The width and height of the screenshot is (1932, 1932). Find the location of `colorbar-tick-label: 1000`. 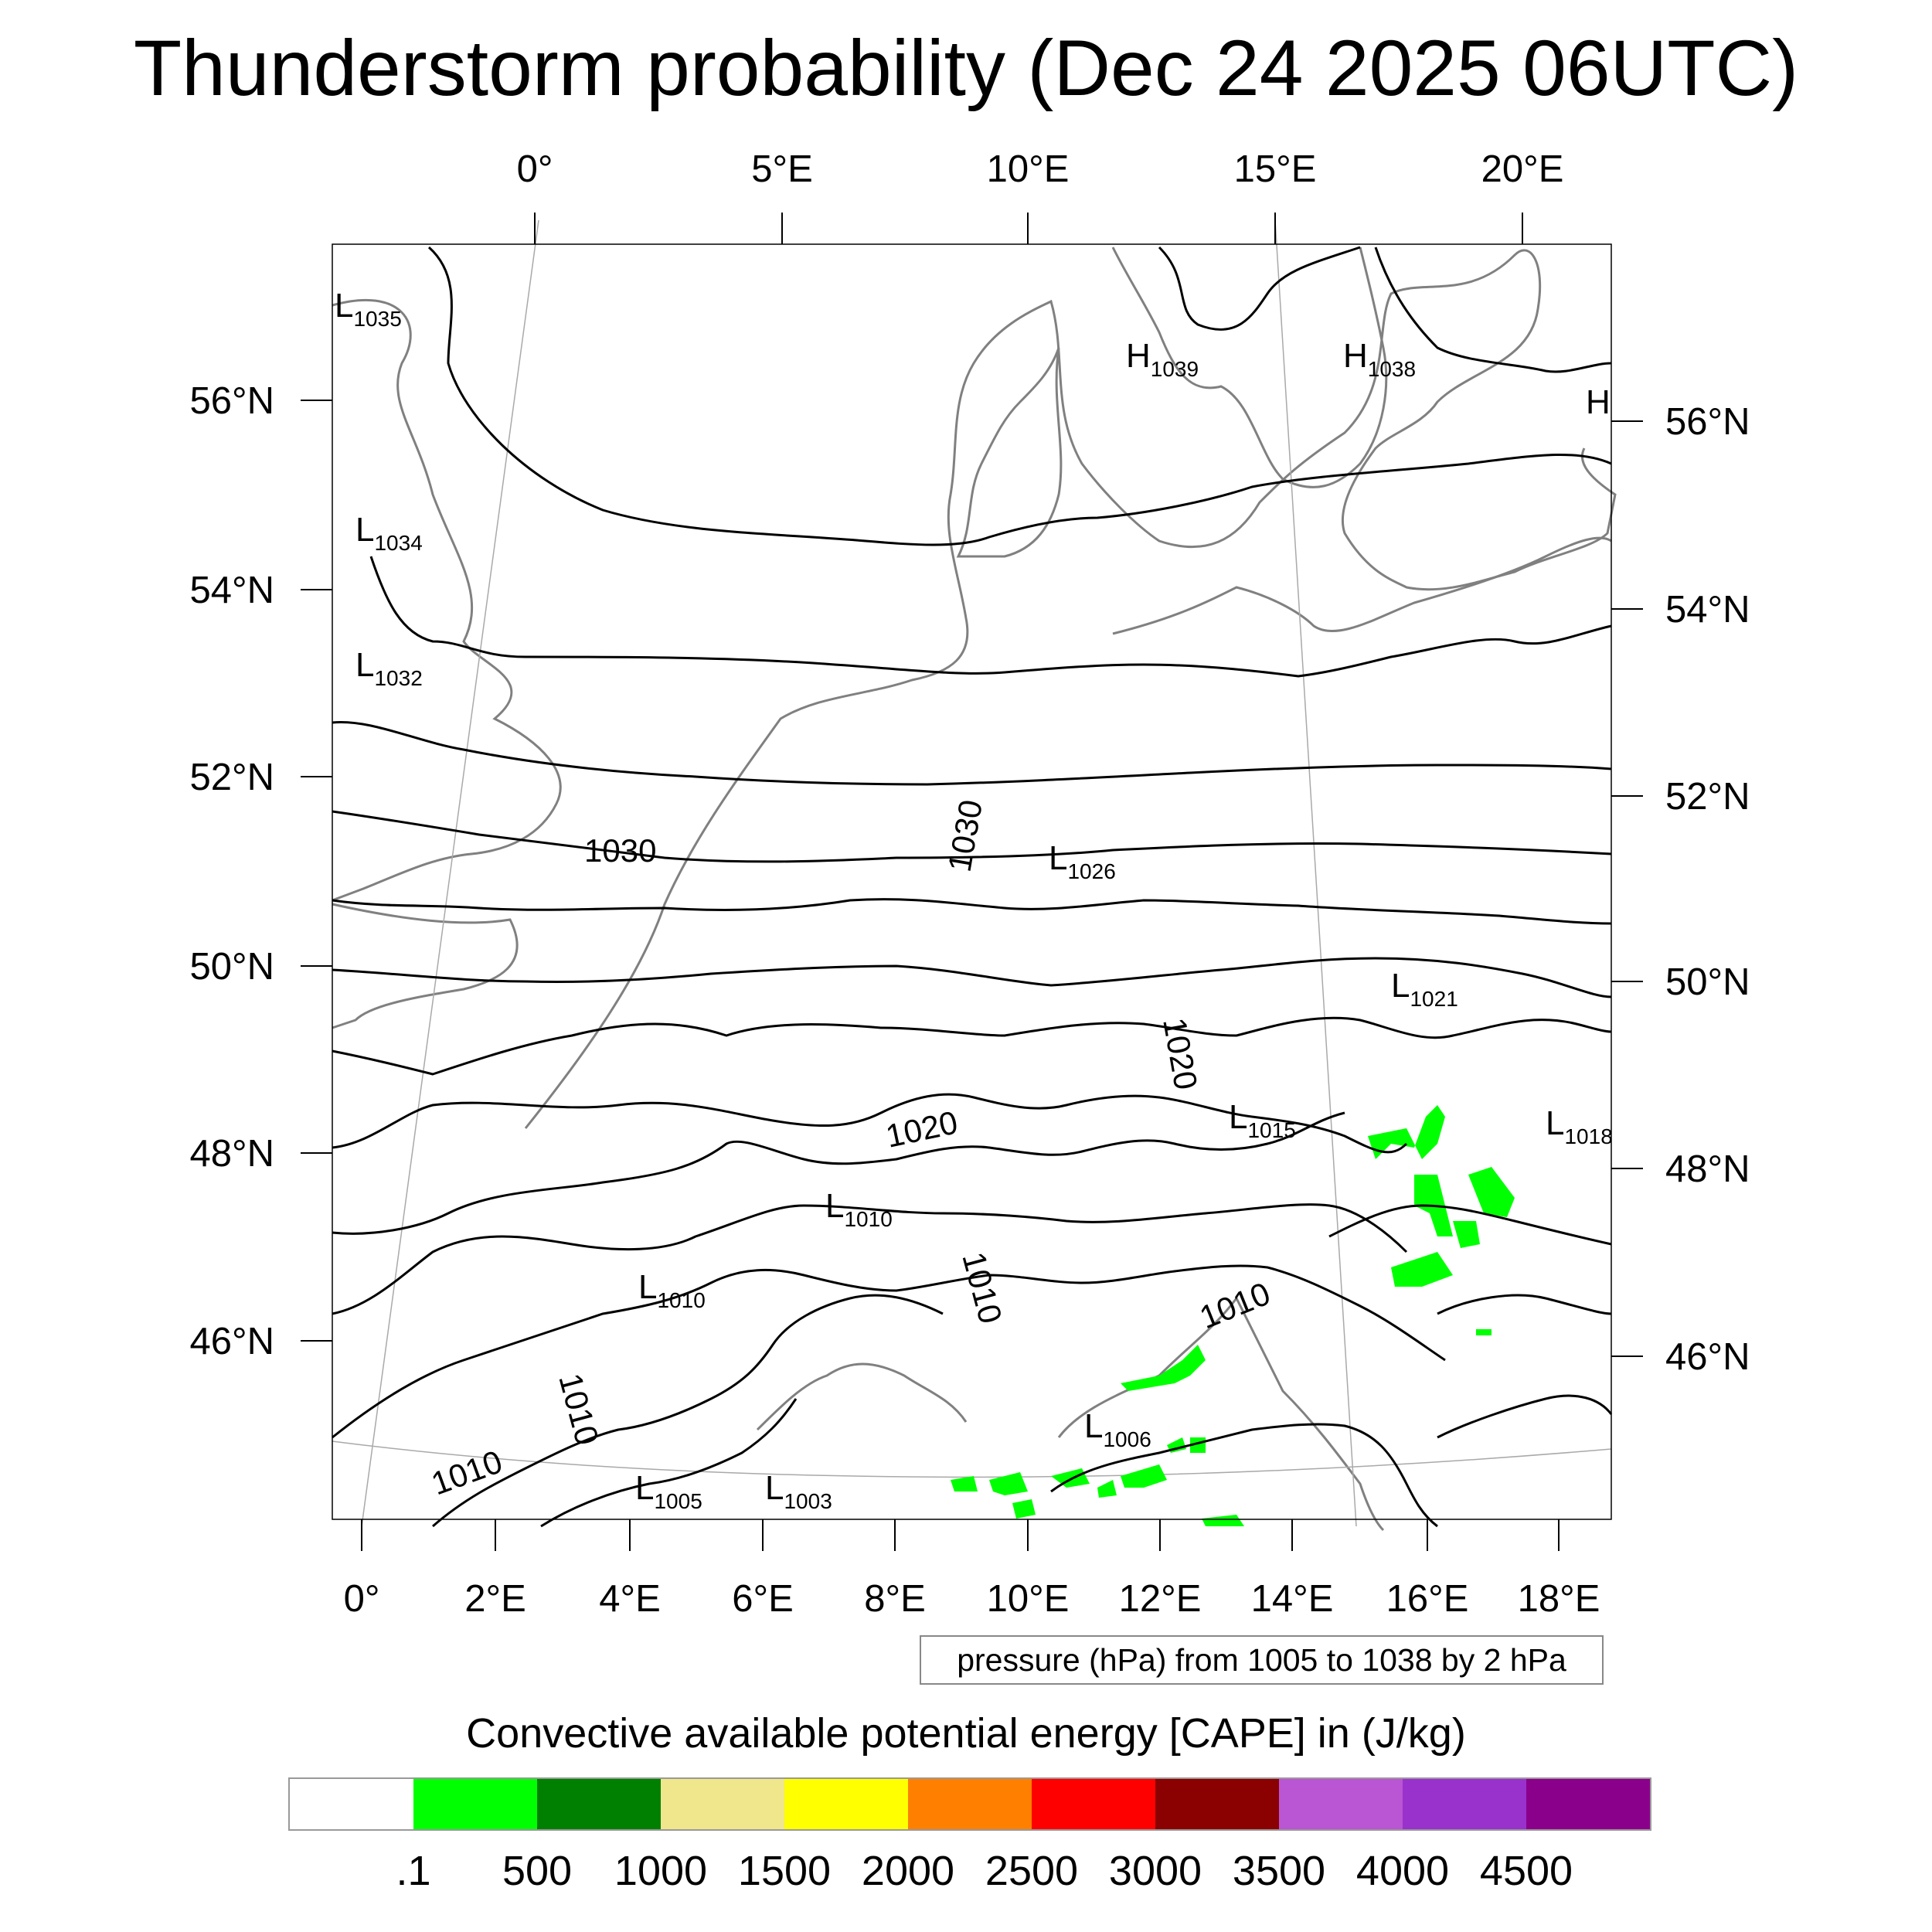

colorbar-tick-label: 1000 is located at coordinates (661, 1871).